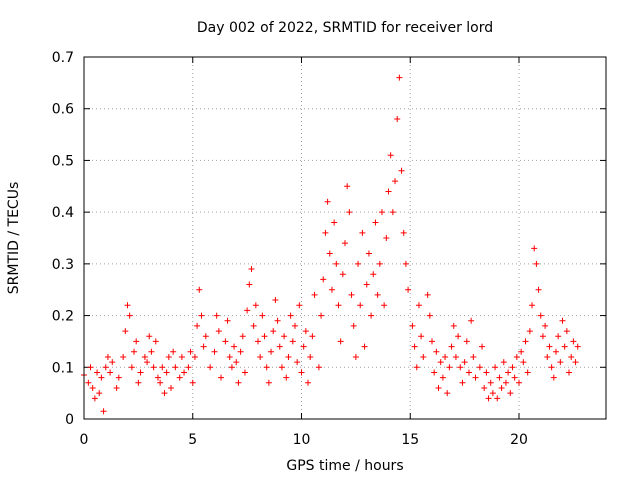 This screenshot has width=640, height=480. I want to click on y-tick-label: 0.4, so click(63, 213).